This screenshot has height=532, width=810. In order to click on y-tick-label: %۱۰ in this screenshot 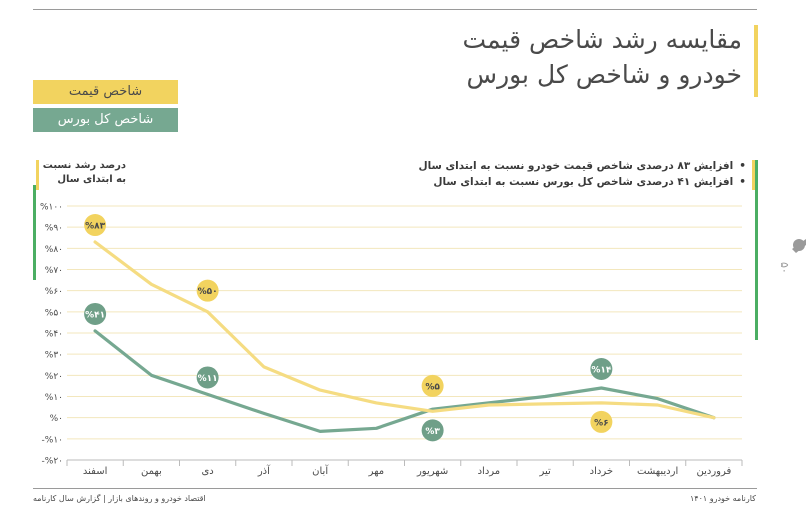, I will do `click(54, 398)`.